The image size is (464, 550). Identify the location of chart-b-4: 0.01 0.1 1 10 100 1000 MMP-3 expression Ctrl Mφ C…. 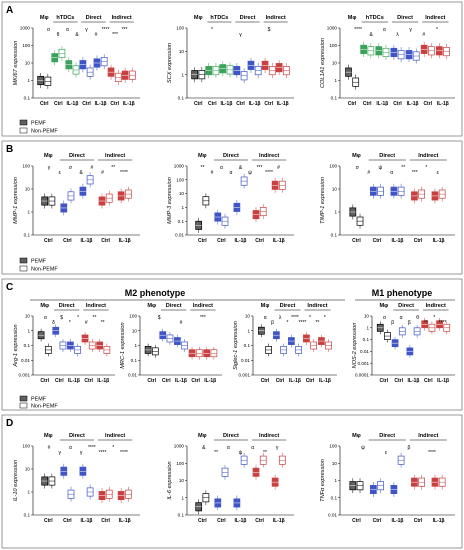
(230, 198).